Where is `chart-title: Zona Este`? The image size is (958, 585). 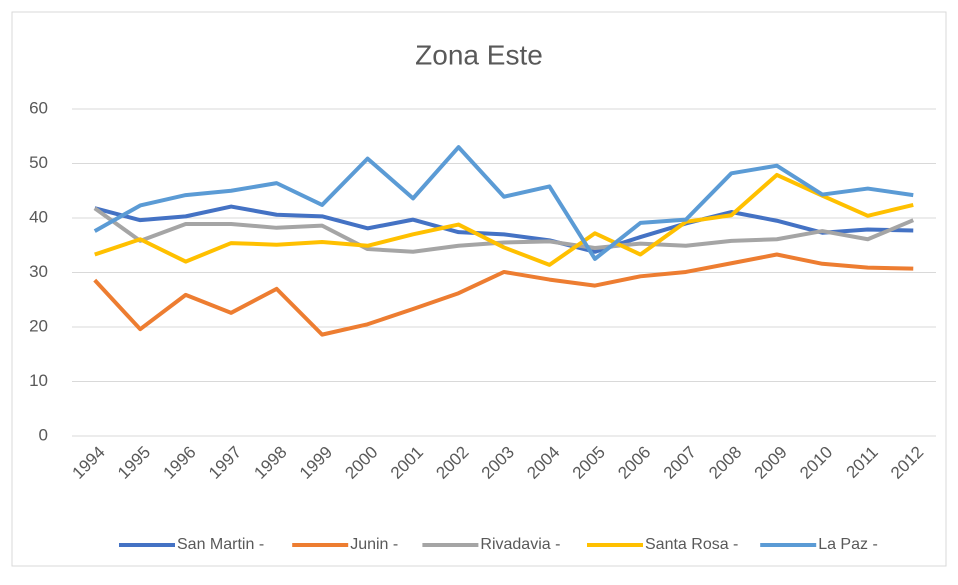
chart-title: Zona Este is located at coordinates (479, 54).